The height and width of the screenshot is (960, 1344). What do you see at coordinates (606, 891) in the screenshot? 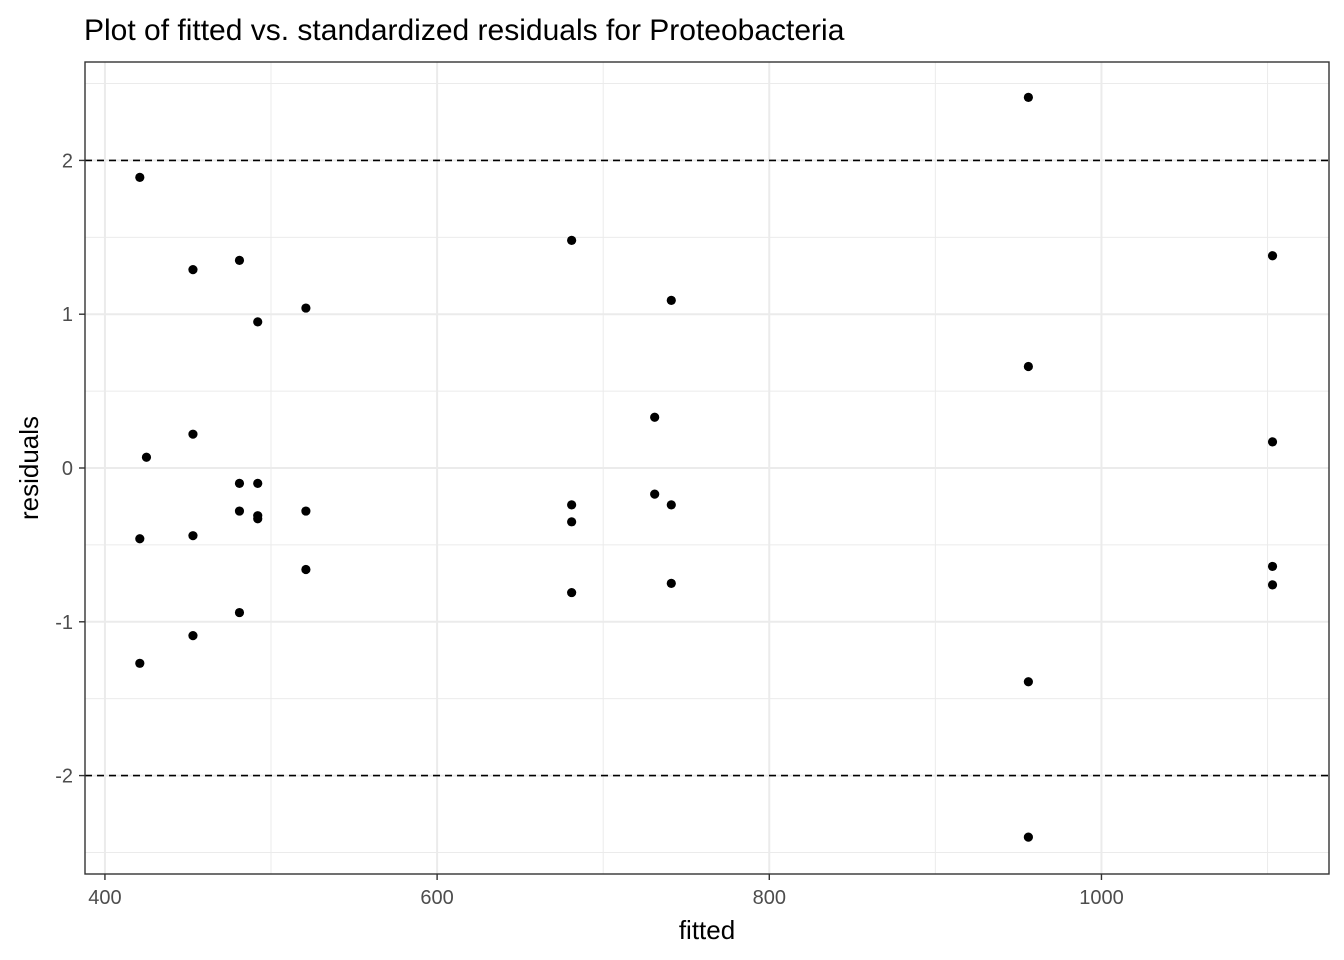
I see `x-axis: 400 600 800 1000` at bounding box center [606, 891].